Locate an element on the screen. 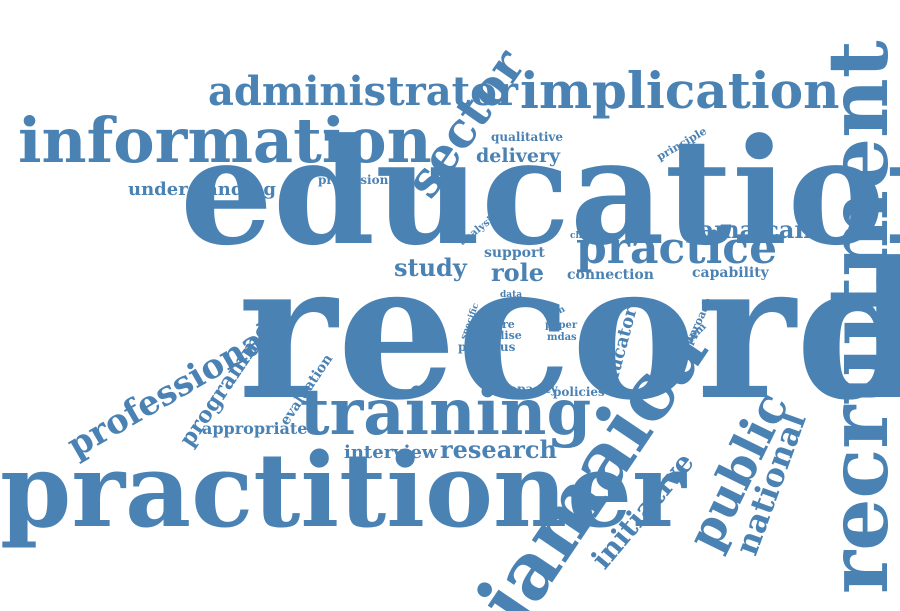 The image size is (900, 611). word-previous: previous is located at coordinates (487, 347).